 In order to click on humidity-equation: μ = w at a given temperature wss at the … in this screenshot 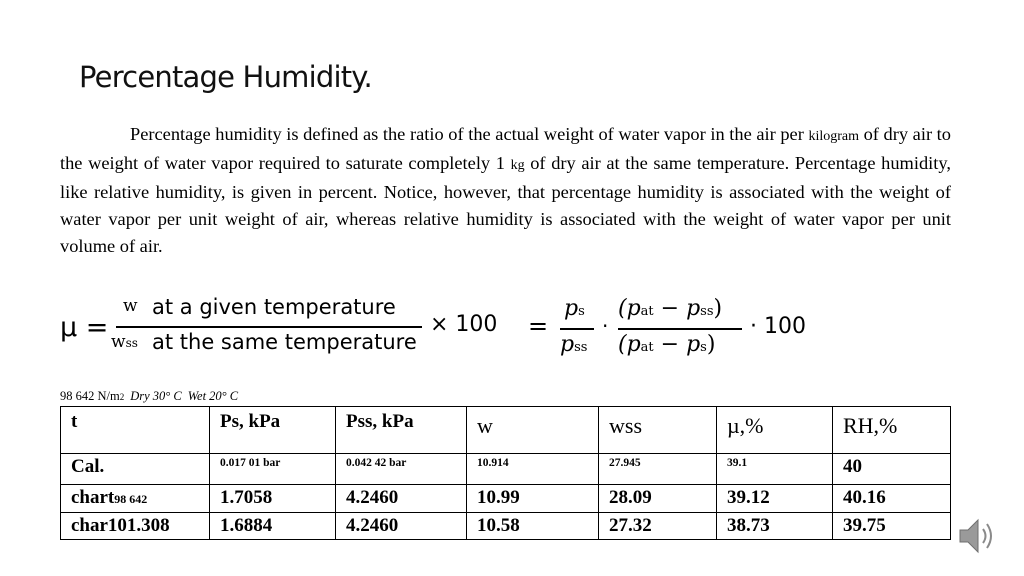, I will do `click(438, 330)`.